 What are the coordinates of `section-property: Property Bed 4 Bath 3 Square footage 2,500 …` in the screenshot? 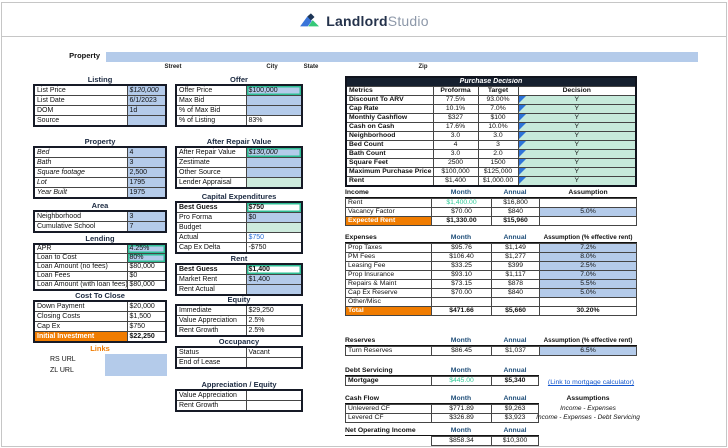 It's located at (100, 168).